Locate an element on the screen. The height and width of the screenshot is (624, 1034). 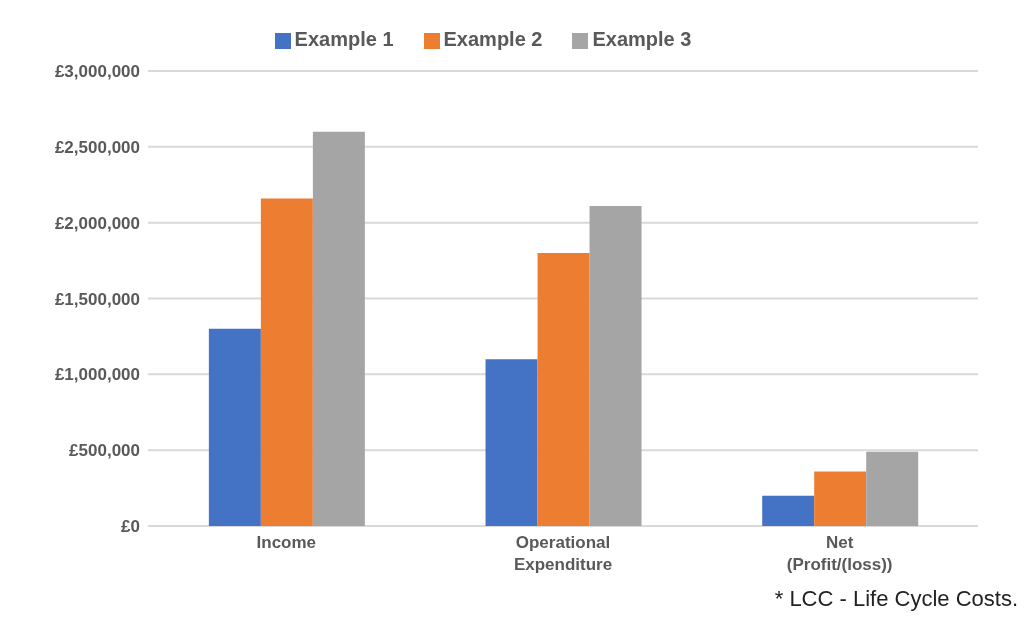
y-tick-label: £500,000 is located at coordinates (104, 451).